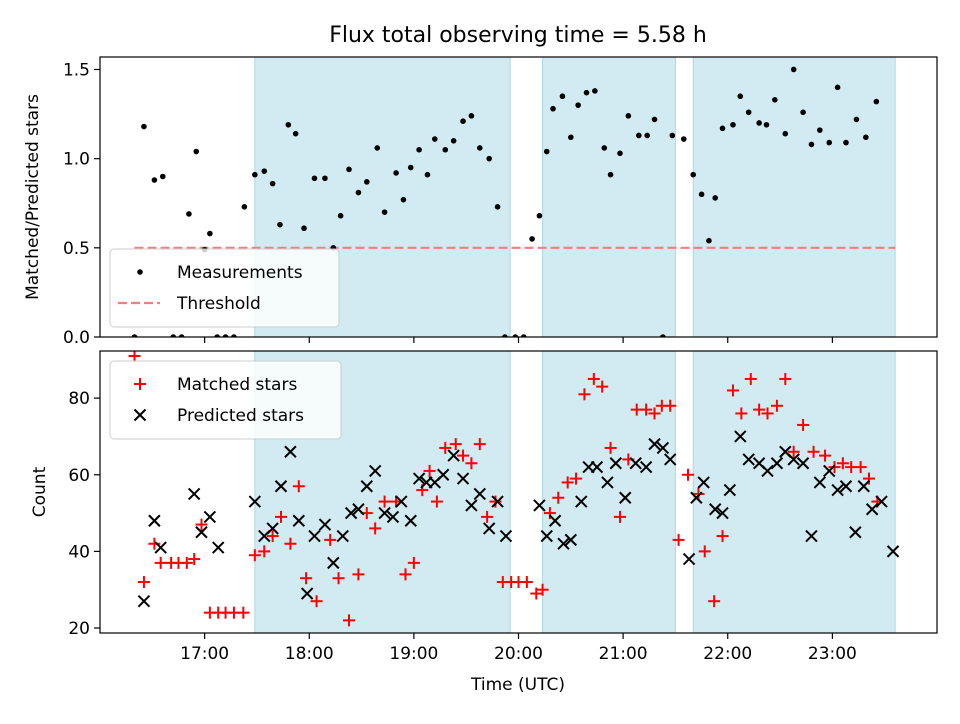 The height and width of the screenshot is (724, 960). I want to click on x-tick-label: 21:00, so click(623, 654).